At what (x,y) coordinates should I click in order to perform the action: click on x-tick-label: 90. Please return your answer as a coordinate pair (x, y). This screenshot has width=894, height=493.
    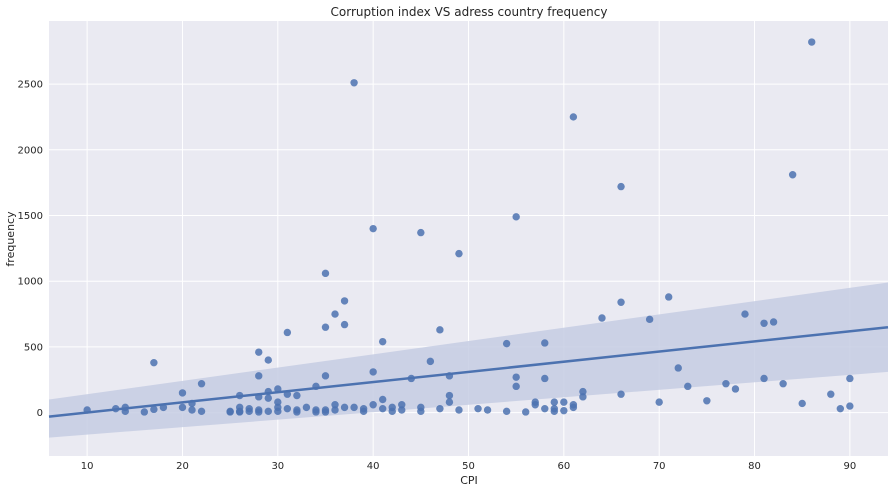
    Looking at the image, I should click on (849, 466).